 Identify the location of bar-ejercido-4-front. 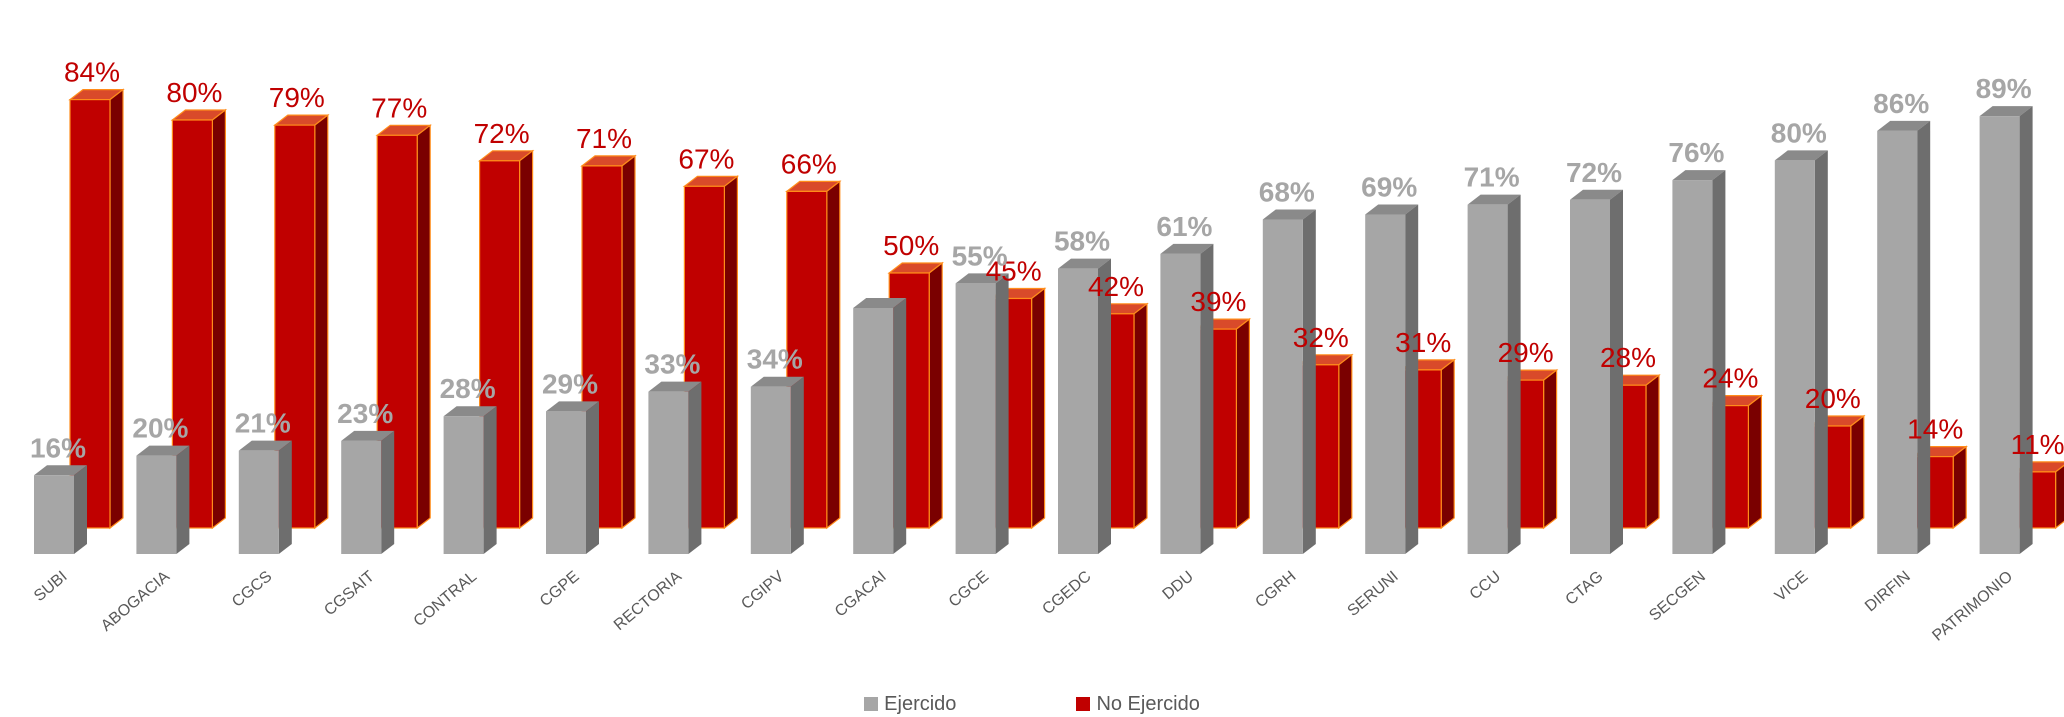
(463, 485).